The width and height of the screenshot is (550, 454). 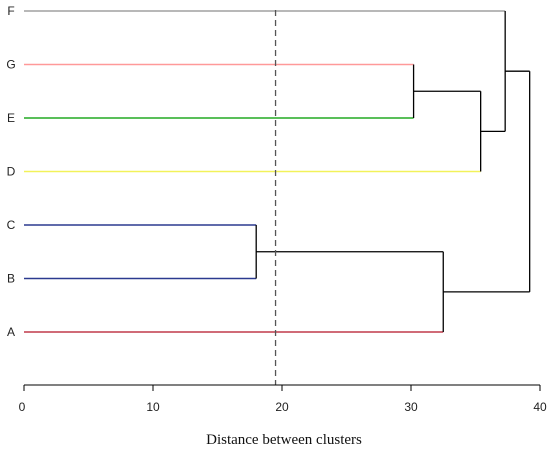 I want to click on leaf-labels: F G E D C B A, so click(x=10, y=171).